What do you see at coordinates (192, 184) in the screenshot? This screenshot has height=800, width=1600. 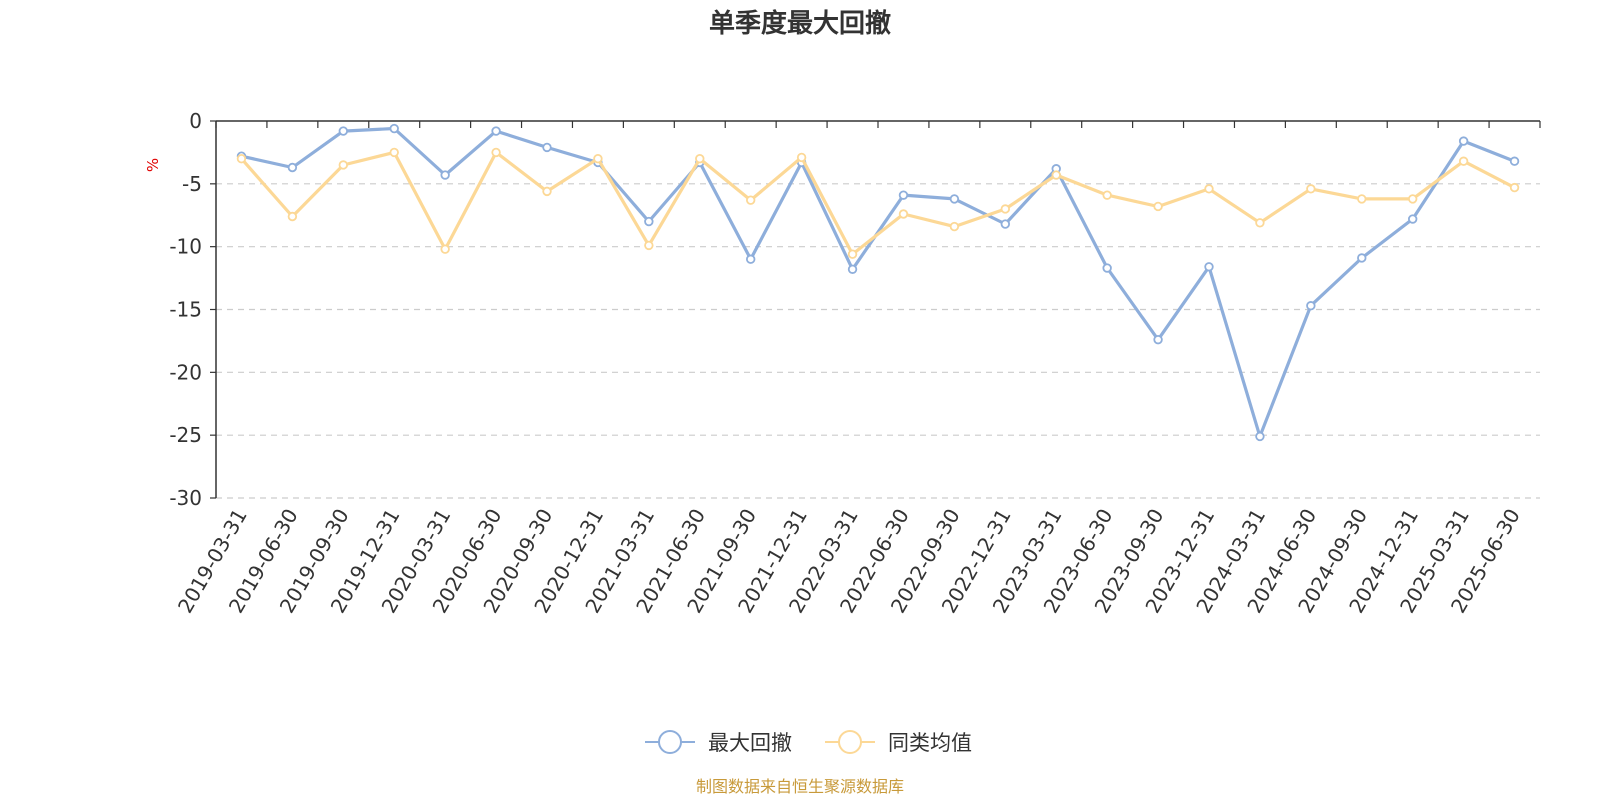 I see `y-tick-label: -5` at bounding box center [192, 184].